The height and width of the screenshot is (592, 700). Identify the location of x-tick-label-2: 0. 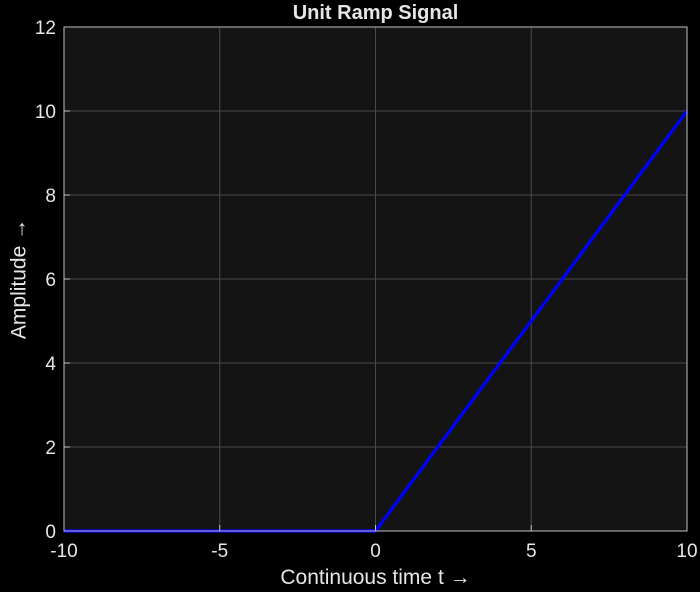
(375, 551).